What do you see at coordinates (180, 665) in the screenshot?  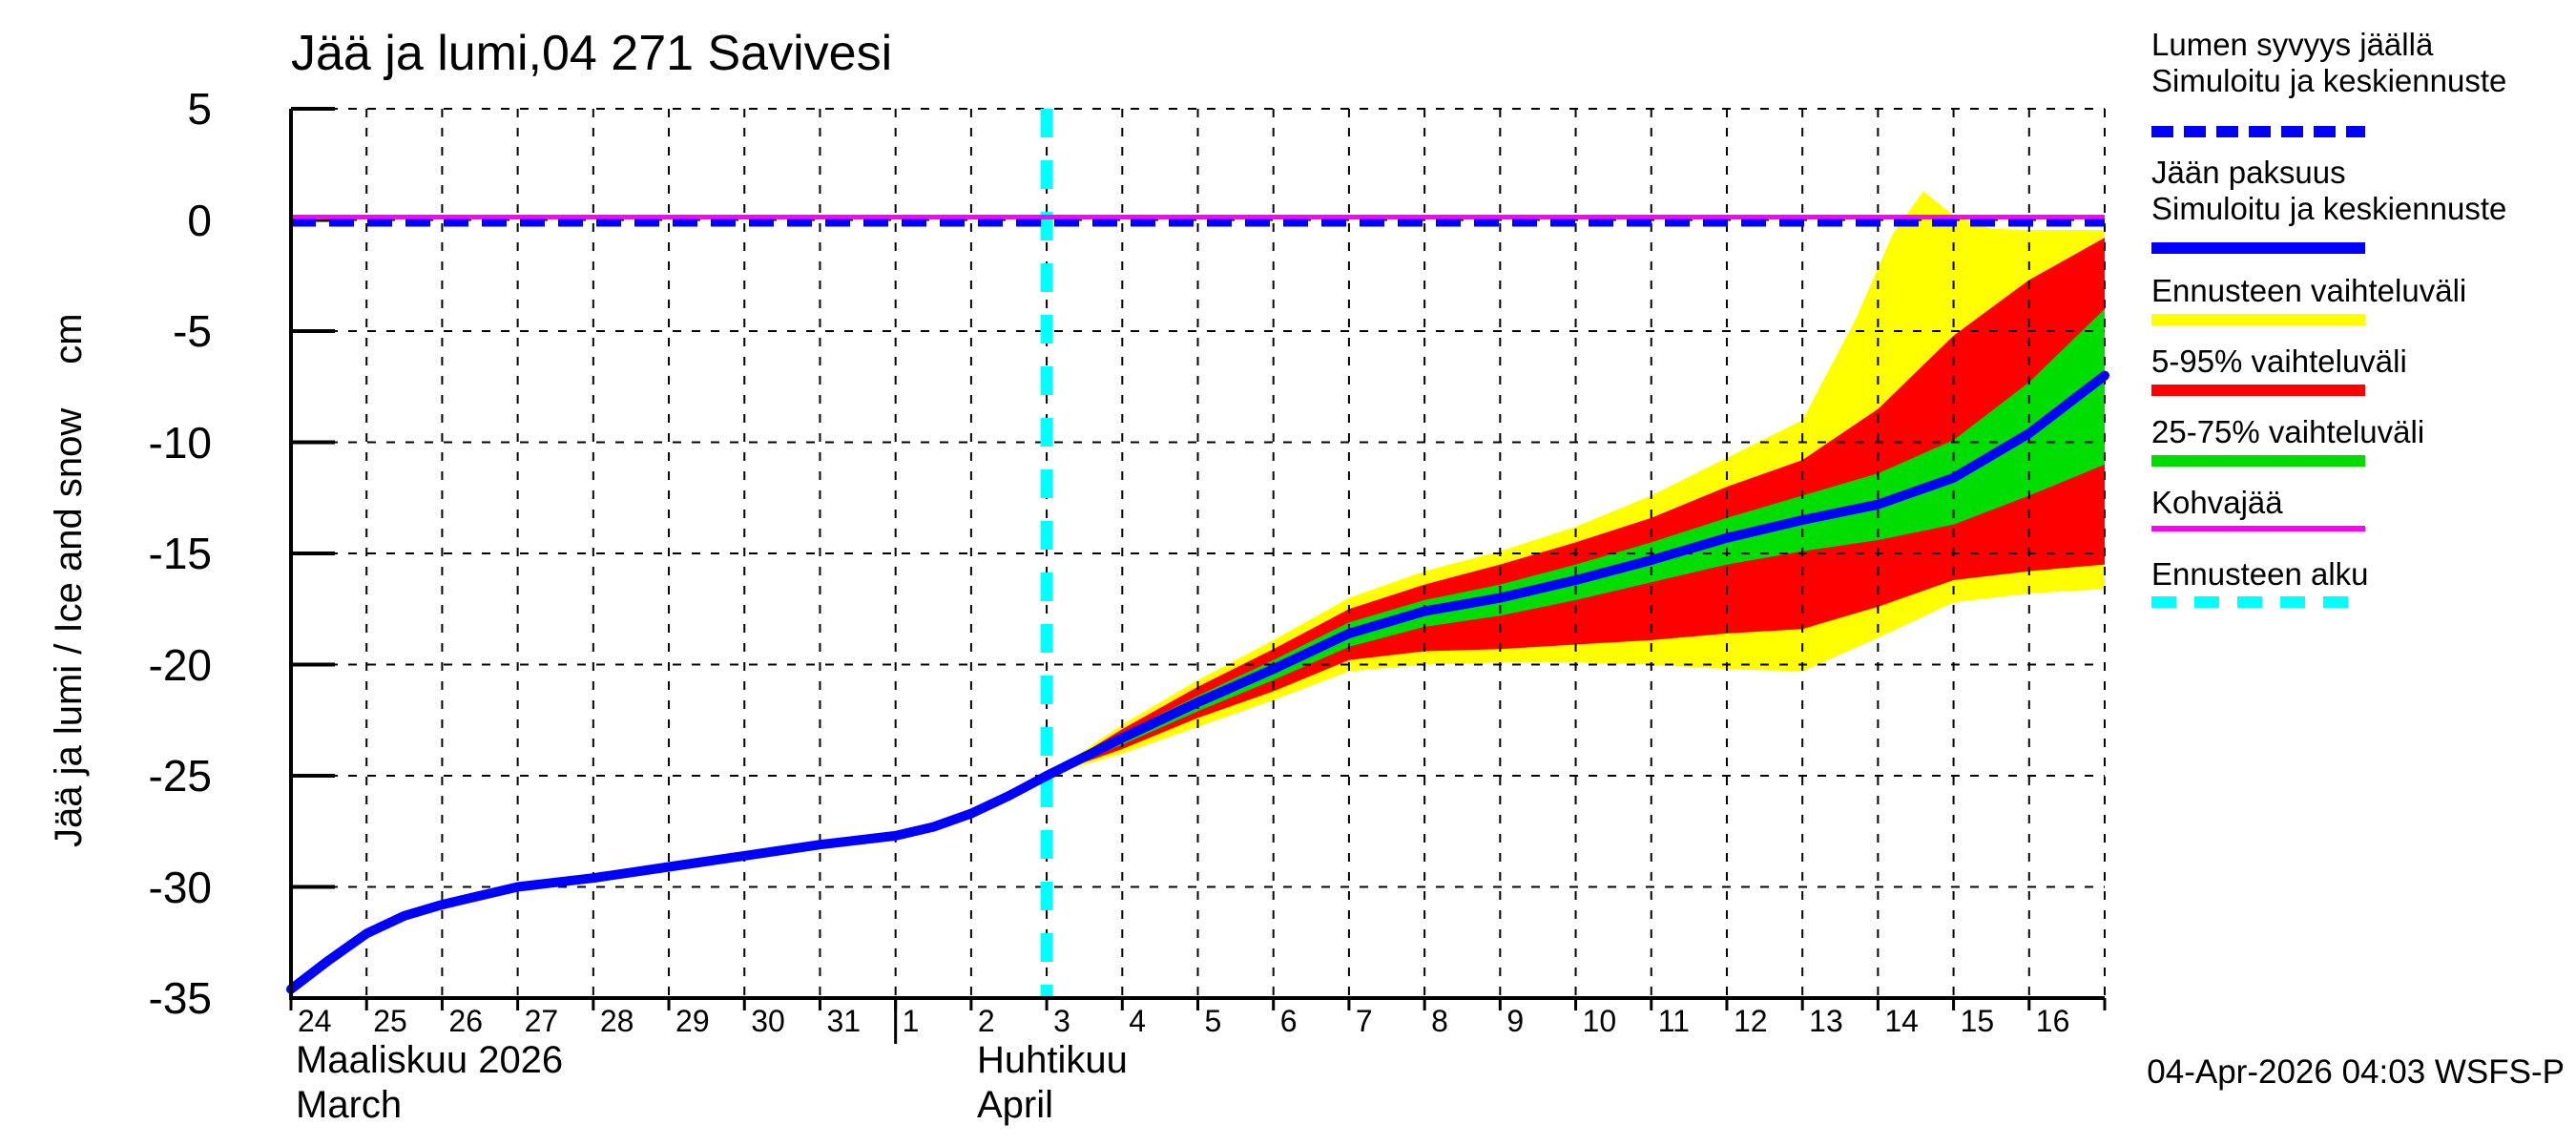 I see `y-tick-label: -20` at bounding box center [180, 665].